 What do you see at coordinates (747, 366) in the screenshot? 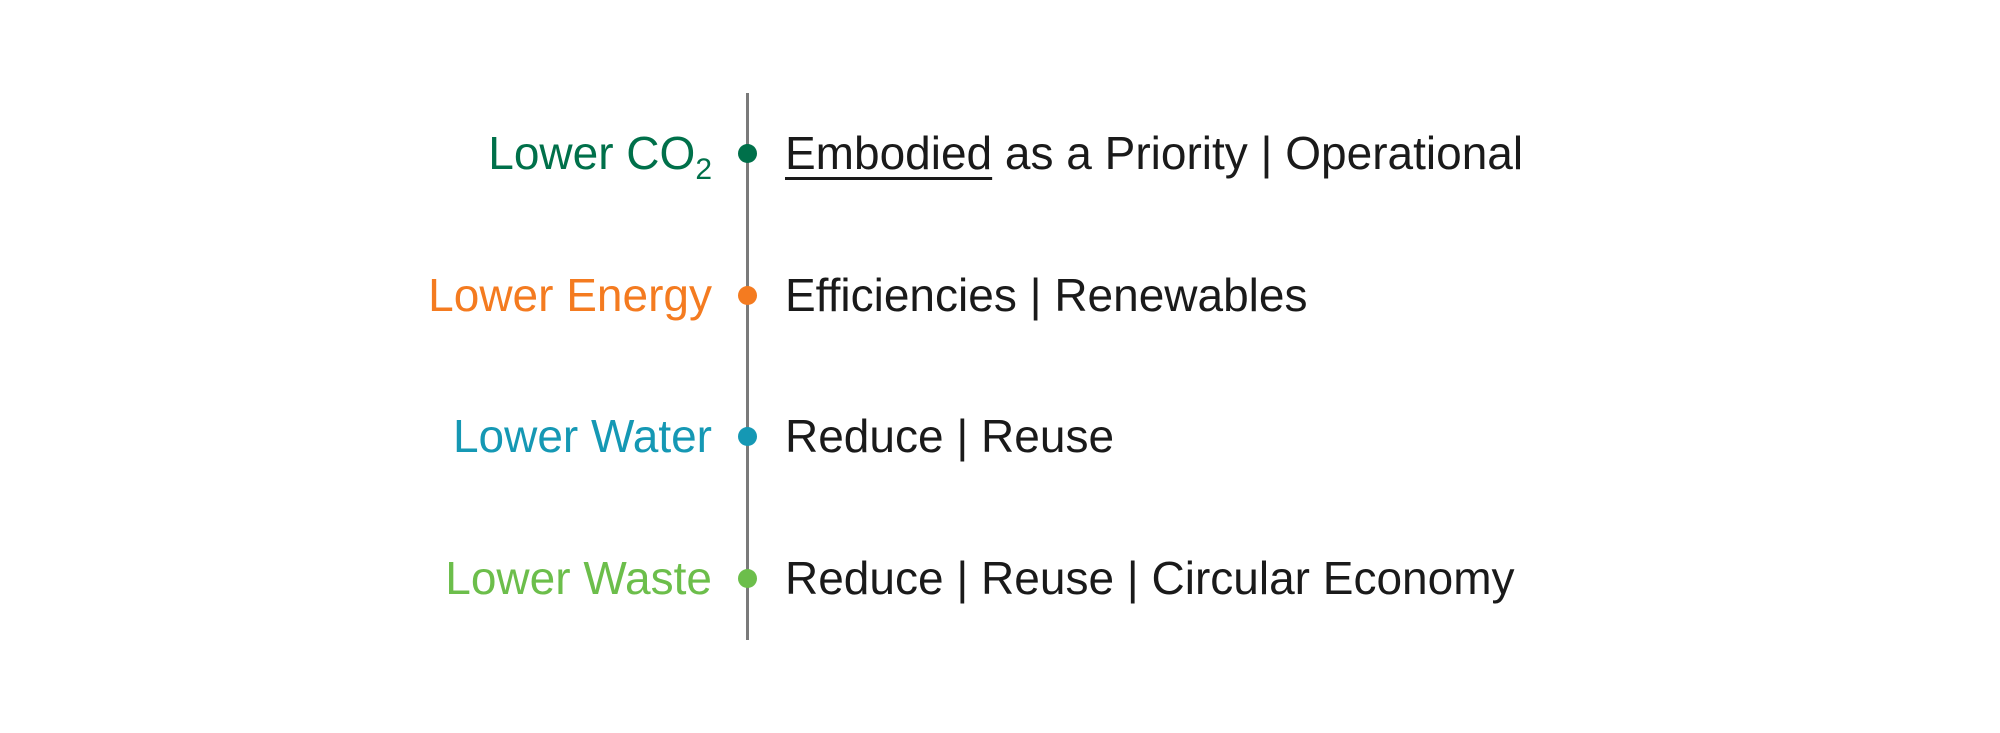
I see `timeline-axis` at bounding box center [747, 366].